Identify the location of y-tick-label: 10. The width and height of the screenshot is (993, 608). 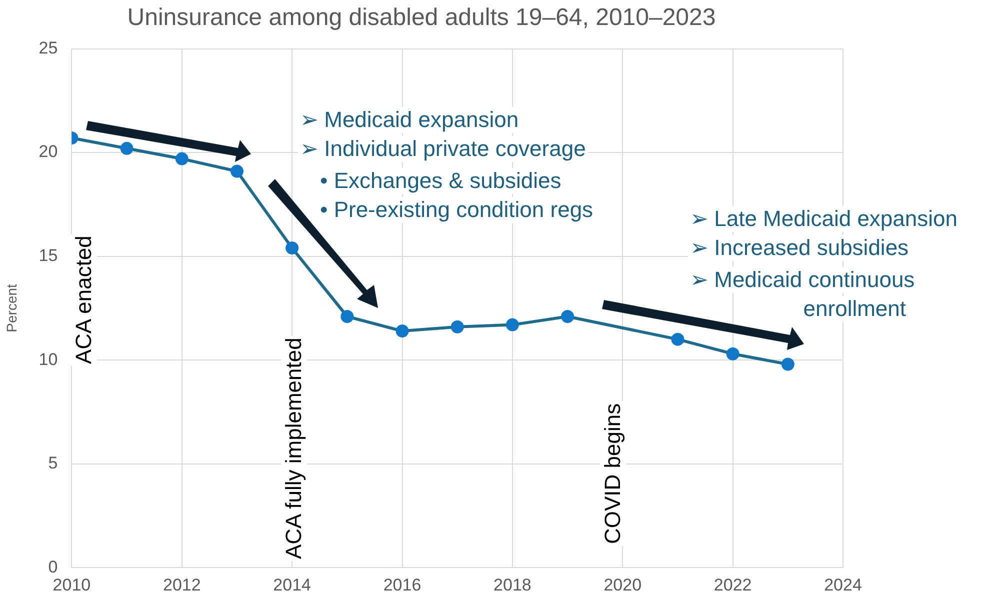
(48, 359).